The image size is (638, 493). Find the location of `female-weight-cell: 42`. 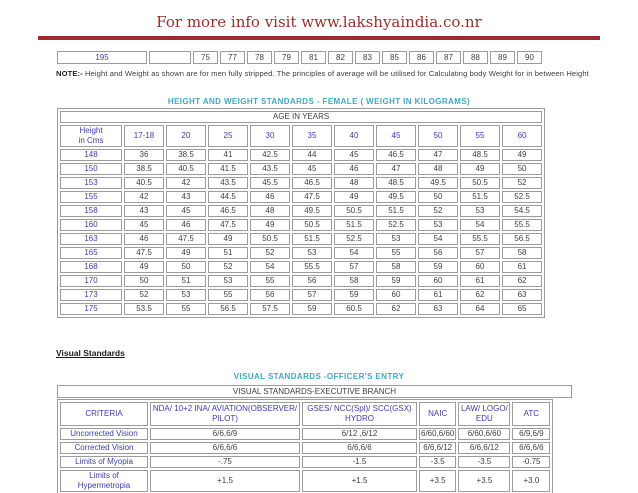

female-weight-cell: 42 is located at coordinates (144, 197).